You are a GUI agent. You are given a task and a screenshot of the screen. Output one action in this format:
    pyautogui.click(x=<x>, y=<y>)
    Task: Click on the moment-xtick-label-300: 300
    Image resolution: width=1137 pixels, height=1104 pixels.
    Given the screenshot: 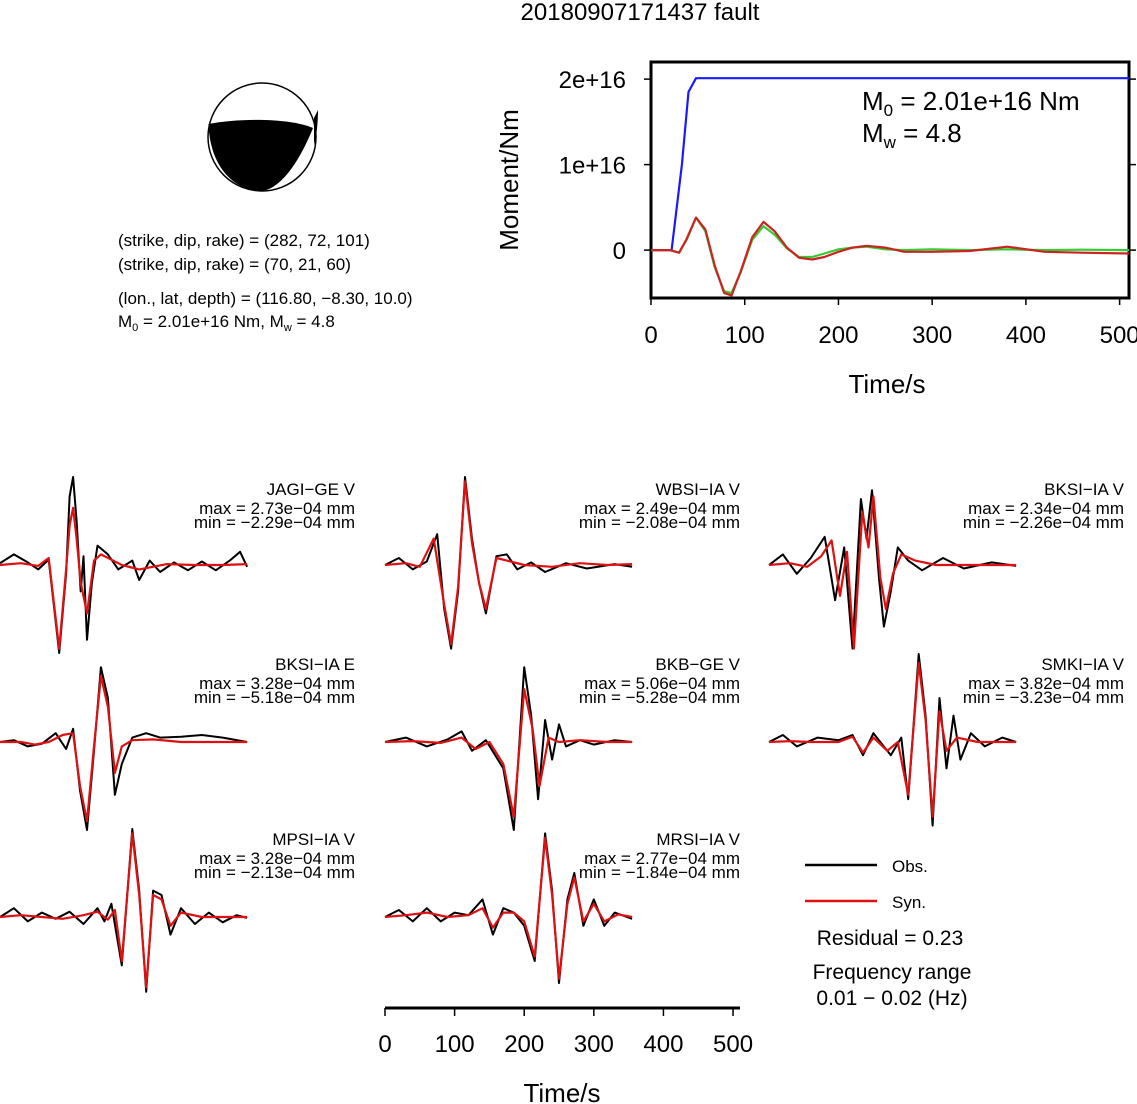 What is the action you would take?
    pyautogui.click(x=932, y=335)
    